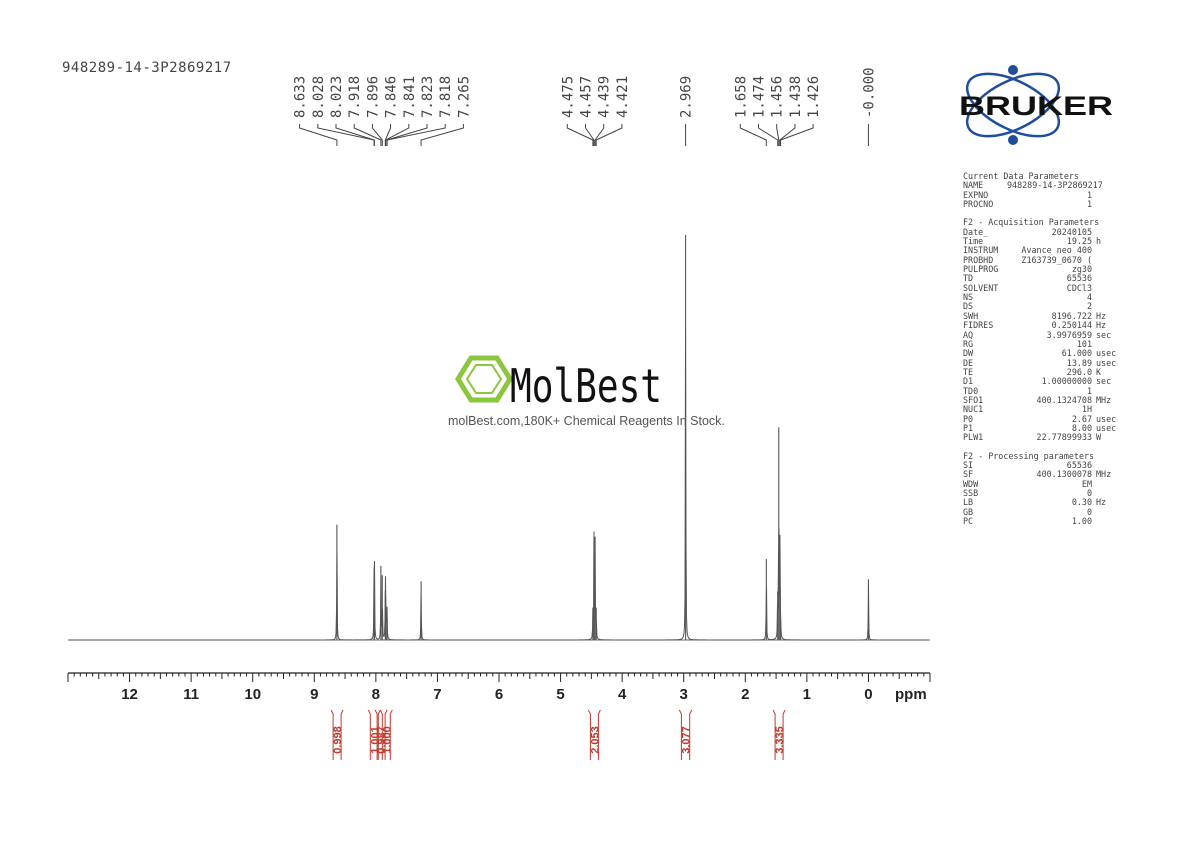  What do you see at coordinates (301, 97) in the screenshot?
I see `peak-shift-label: 8.633` at bounding box center [301, 97].